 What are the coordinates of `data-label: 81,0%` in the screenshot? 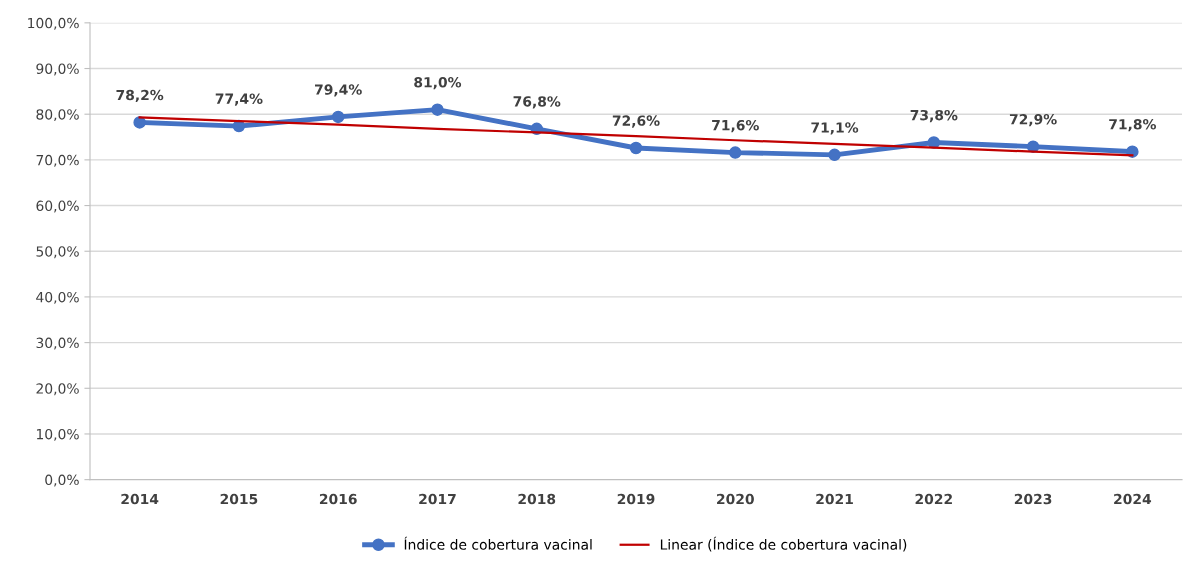 It's located at (438, 83).